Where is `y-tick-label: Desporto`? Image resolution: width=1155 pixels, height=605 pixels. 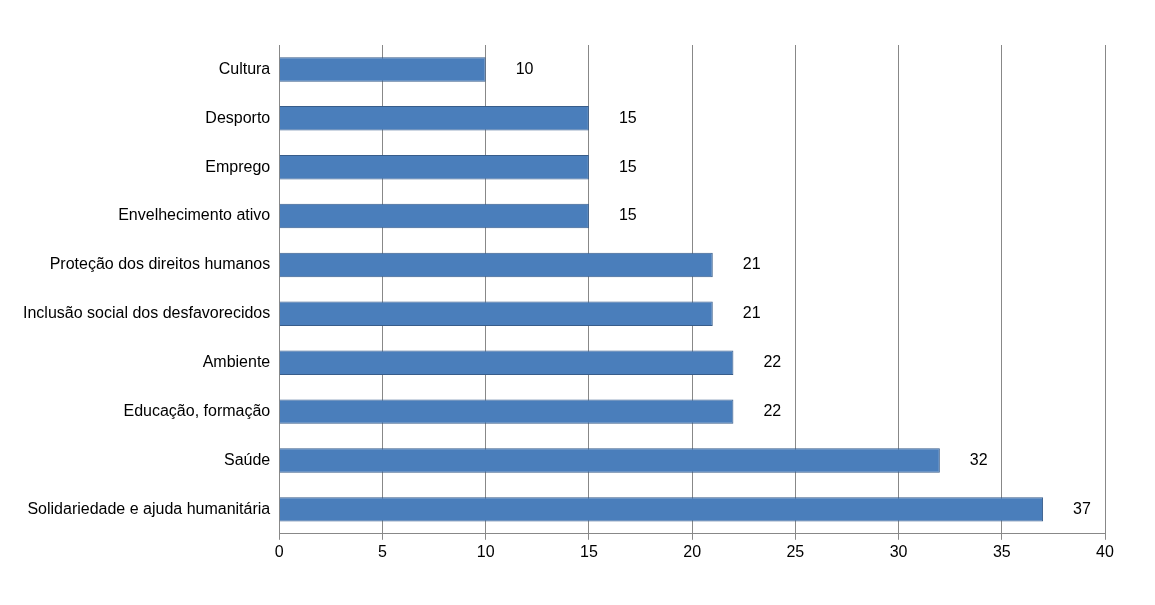
y-tick-label: Desporto is located at coordinates (238, 117).